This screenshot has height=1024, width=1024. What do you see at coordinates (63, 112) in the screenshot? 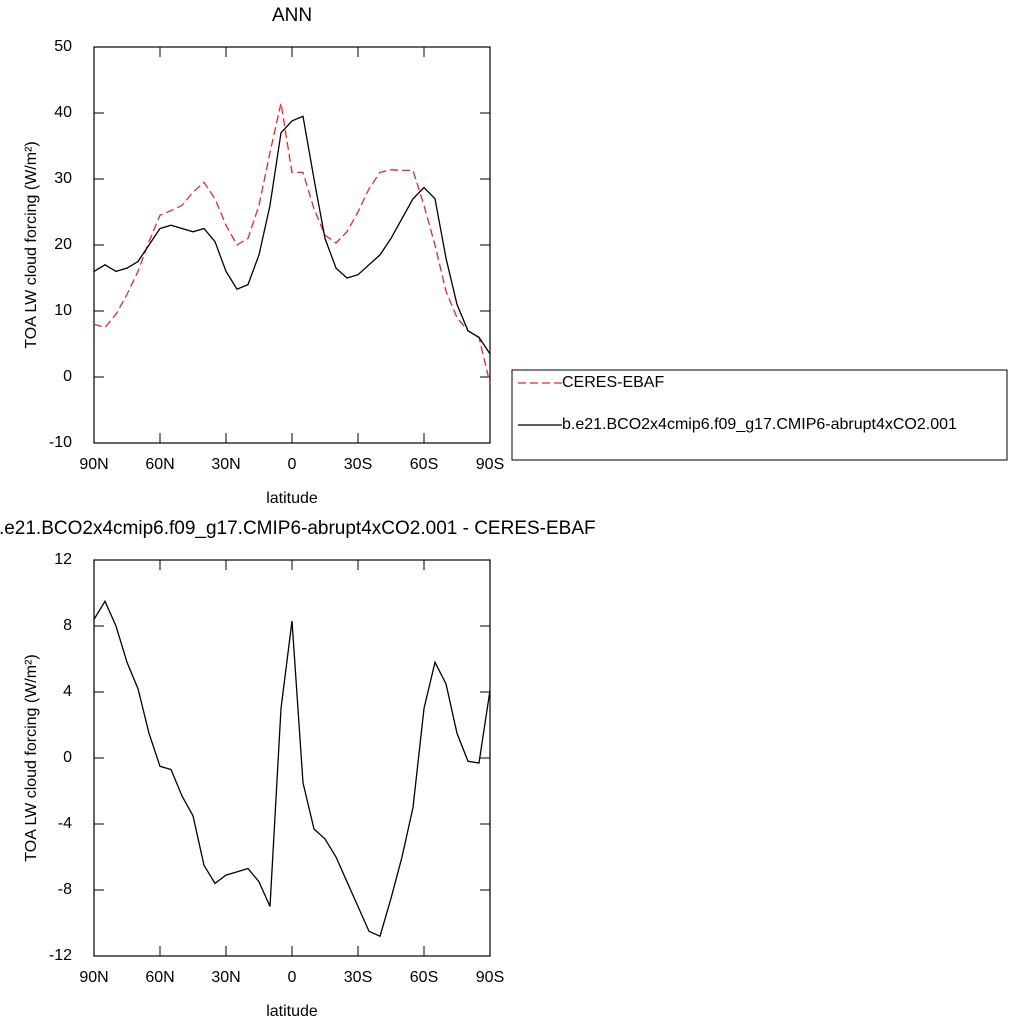
I see `y-tick-label: 40` at bounding box center [63, 112].